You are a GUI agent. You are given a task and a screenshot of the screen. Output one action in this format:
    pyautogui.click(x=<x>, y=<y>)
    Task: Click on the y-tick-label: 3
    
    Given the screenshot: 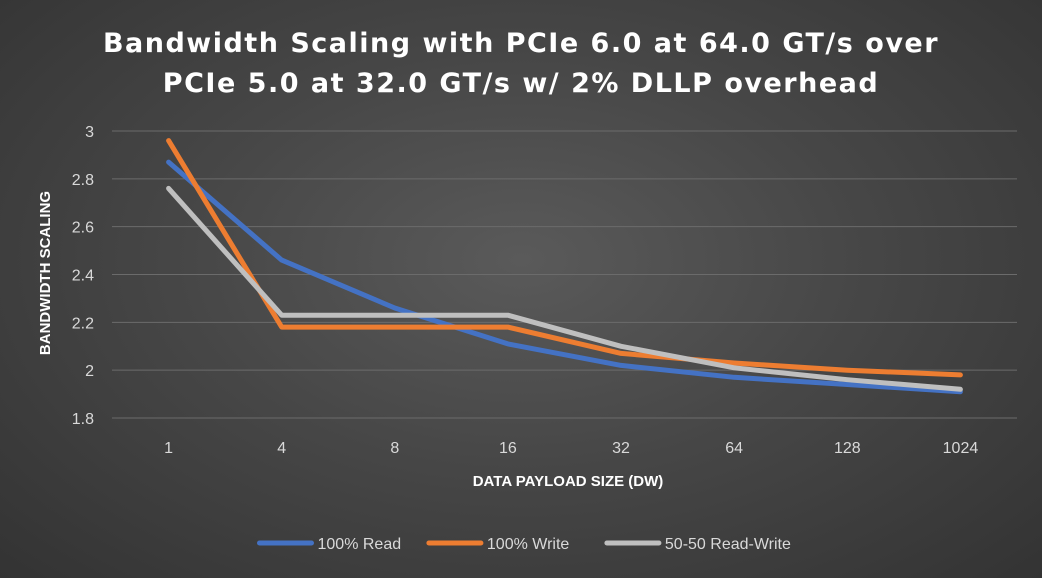 What is the action you would take?
    pyautogui.click(x=89, y=132)
    